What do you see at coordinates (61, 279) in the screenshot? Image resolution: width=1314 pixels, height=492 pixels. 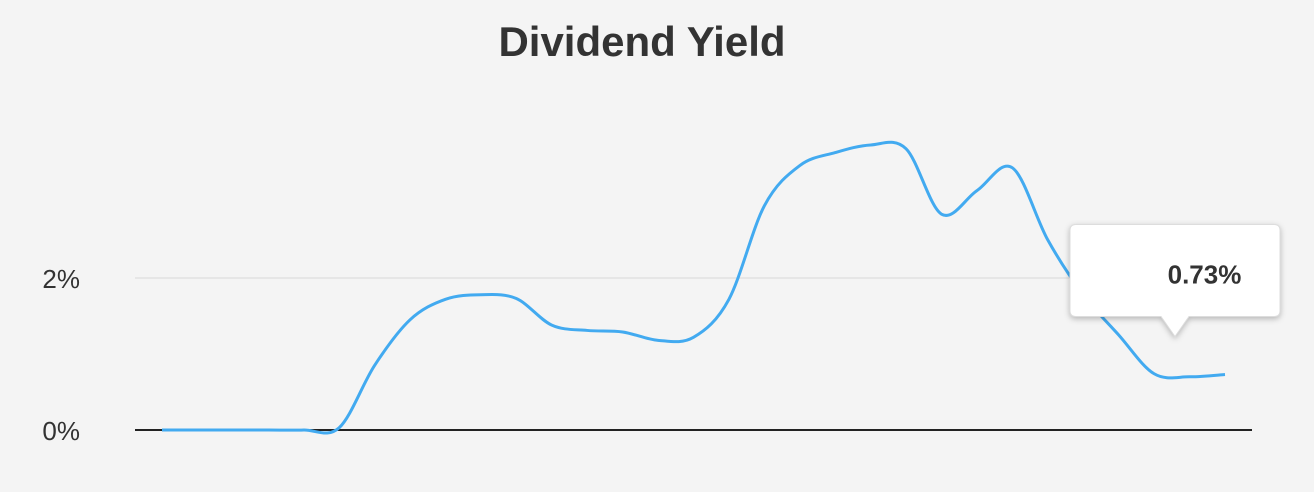 I see `y-tick-label: 2%` at bounding box center [61, 279].